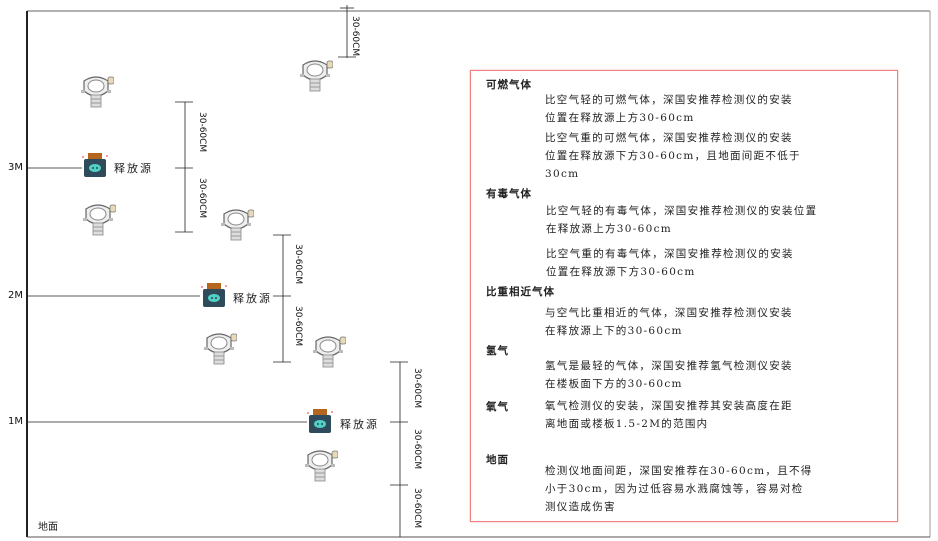  Describe the element at coordinates (48, 527) in the screenshot. I see `ground-label: 地面` at that location.